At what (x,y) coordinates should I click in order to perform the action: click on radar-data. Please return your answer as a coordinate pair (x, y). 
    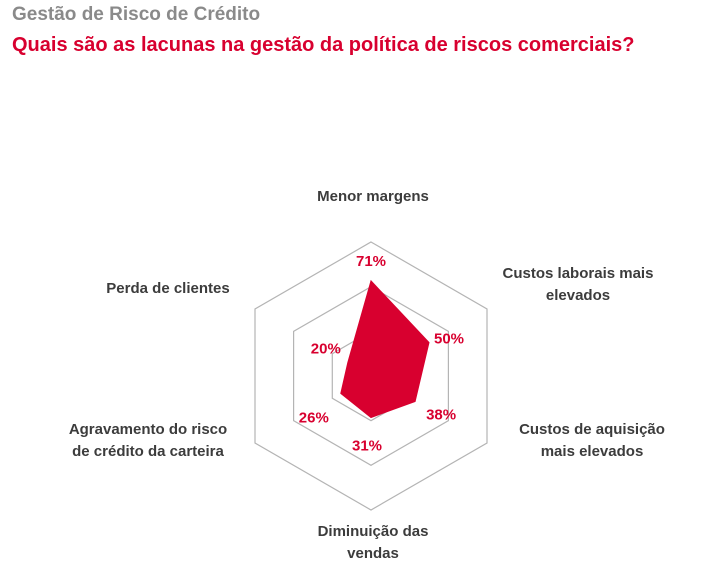
    Looking at the image, I should click on (385, 349).